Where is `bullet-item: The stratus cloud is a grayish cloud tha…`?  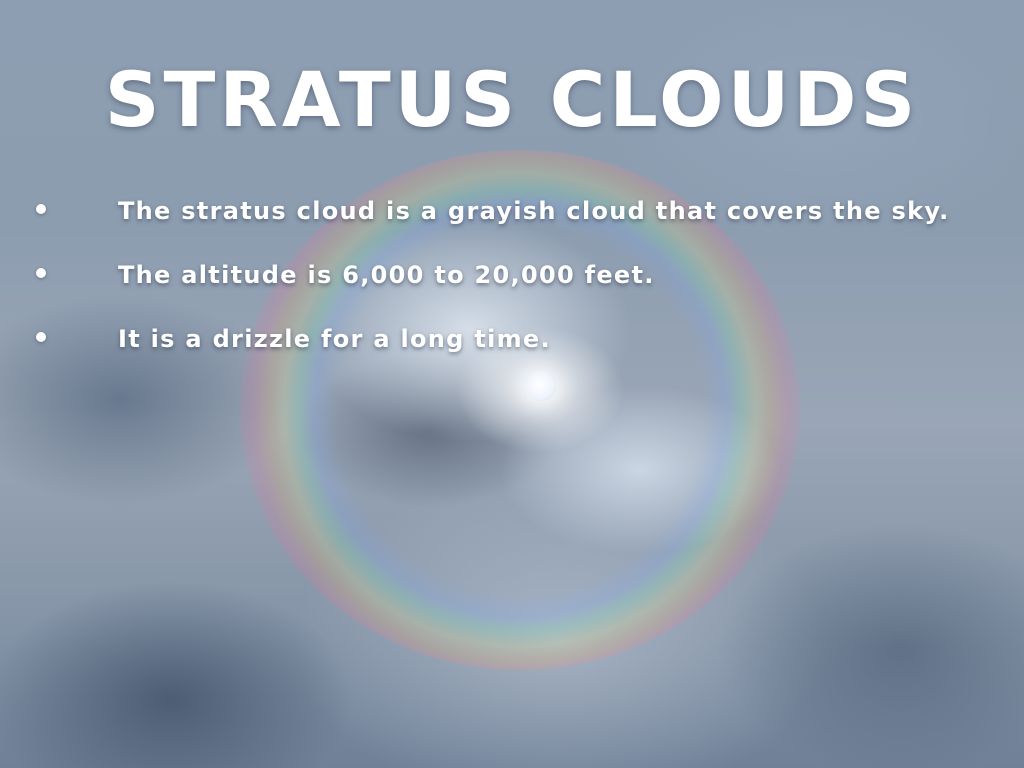
bullet-item: The stratus cloud is a grayish cloud tha… is located at coordinates (512, 228).